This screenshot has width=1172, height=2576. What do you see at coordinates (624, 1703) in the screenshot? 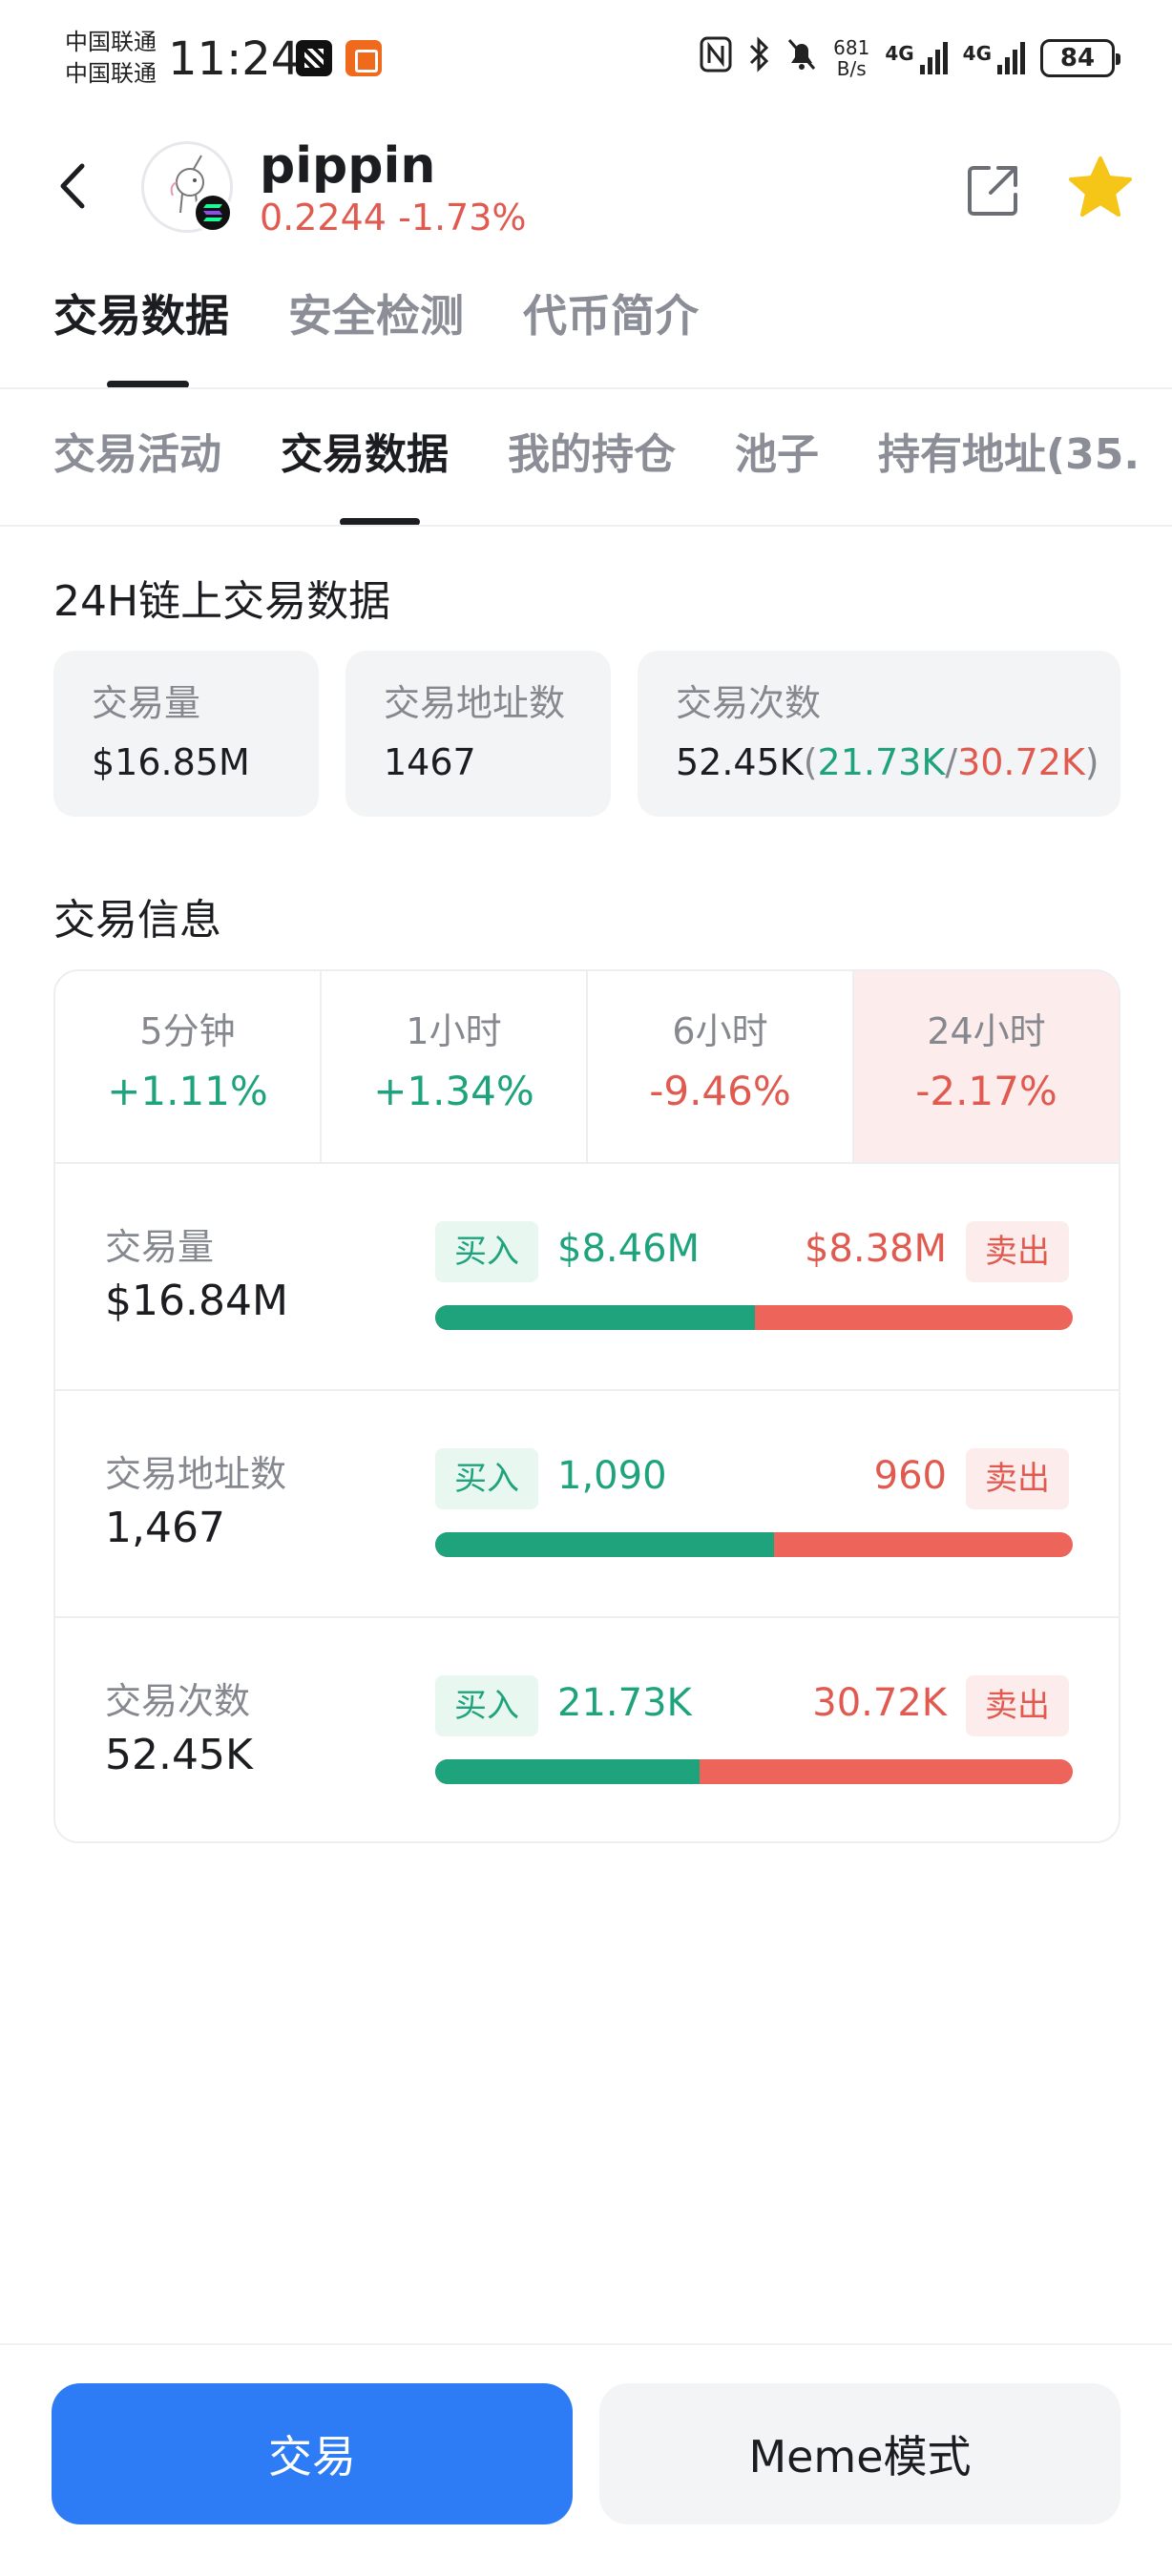
I see `buy-value: 21.73K` at bounding box center [624, 1703].